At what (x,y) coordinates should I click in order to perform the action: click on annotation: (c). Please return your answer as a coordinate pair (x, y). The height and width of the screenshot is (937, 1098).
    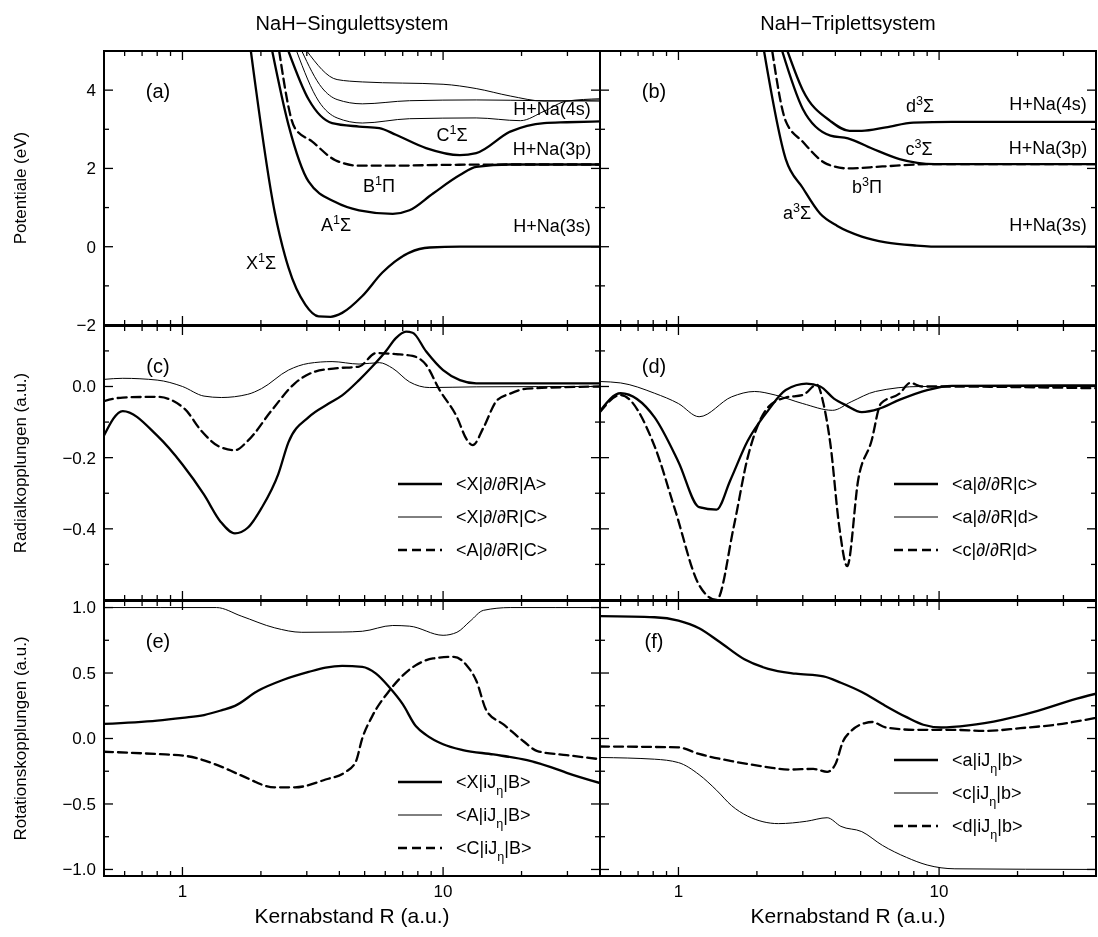
    Looking at the image, I should click on (158, 366).